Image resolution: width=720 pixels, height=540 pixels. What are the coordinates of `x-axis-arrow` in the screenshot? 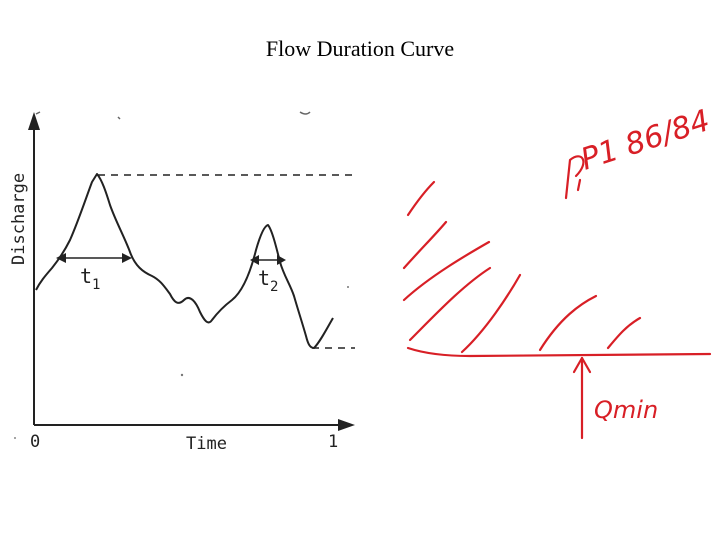 It's located at (346, 425).